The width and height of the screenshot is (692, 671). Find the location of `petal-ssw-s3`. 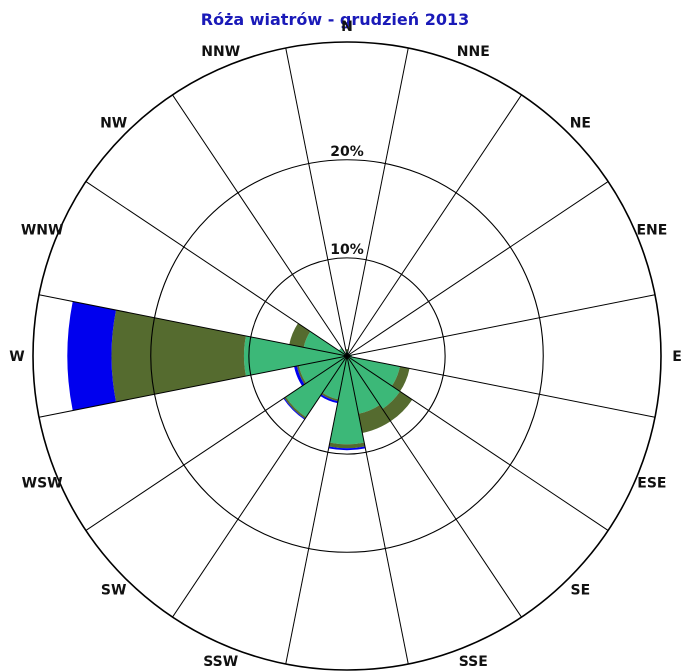

petal-ssw-s3 is located at coordinates (329, 399).